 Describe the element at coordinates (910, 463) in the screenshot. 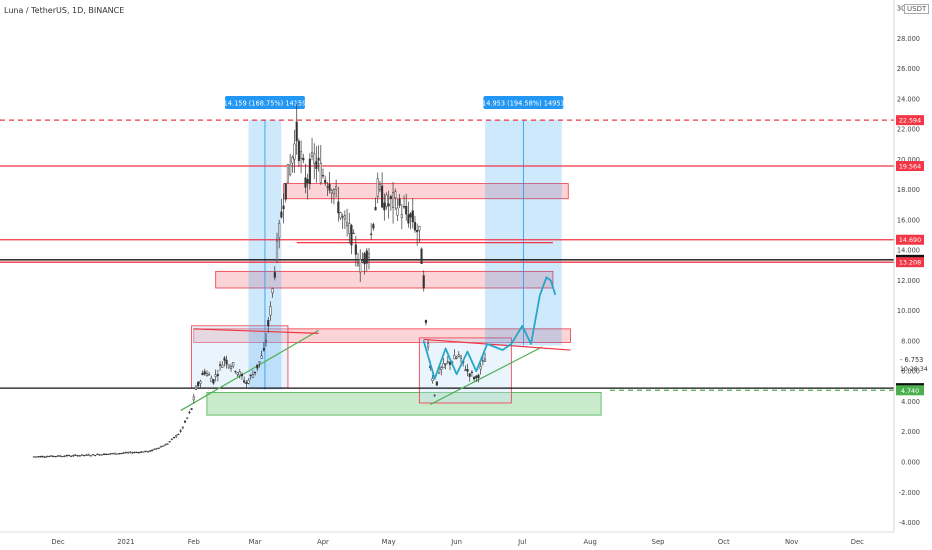

I see `y-tick-label-15: 0.000` at that location.